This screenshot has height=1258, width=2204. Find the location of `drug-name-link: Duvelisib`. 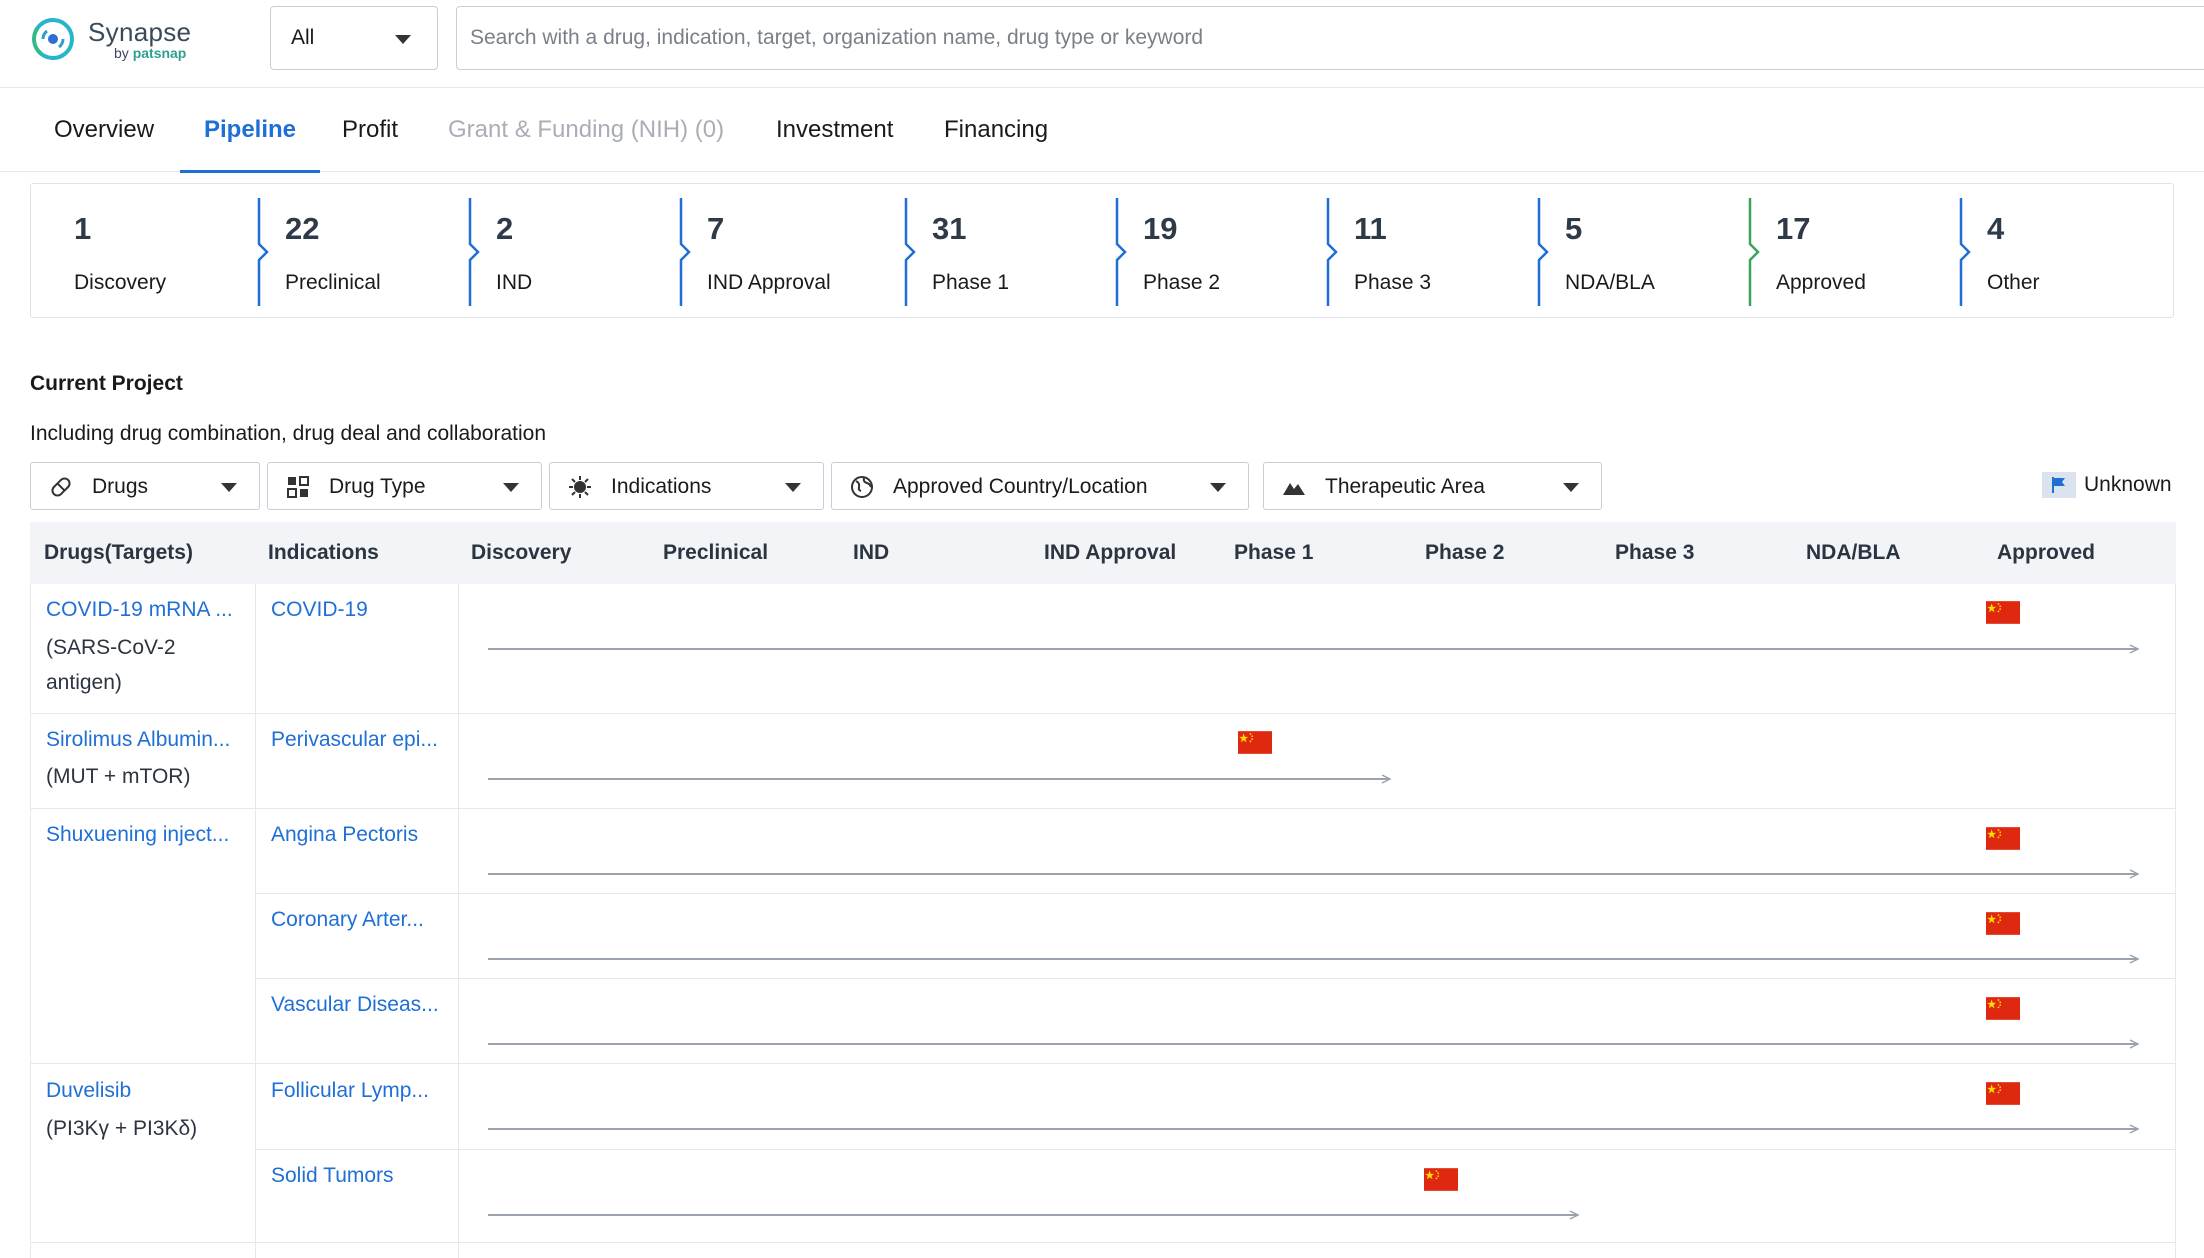

drug-name-link: Duvelisib is located at coordinates (88, 1091).